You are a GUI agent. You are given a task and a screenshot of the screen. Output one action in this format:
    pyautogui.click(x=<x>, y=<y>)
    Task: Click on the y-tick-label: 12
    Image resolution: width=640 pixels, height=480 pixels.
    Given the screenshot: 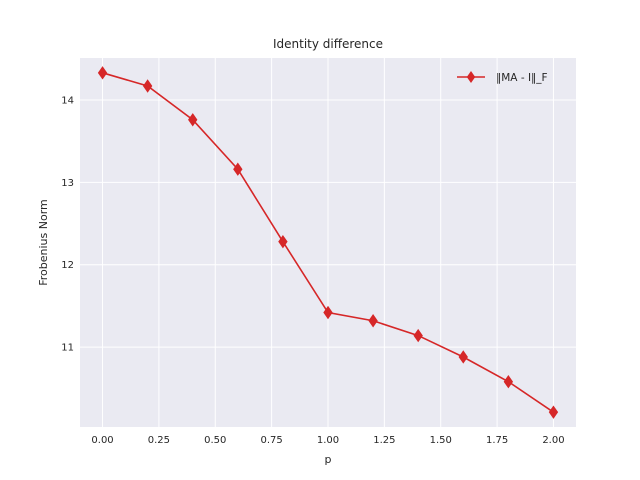 What is the action you would take?
    pyautogui.click(x=67, y=265)
    